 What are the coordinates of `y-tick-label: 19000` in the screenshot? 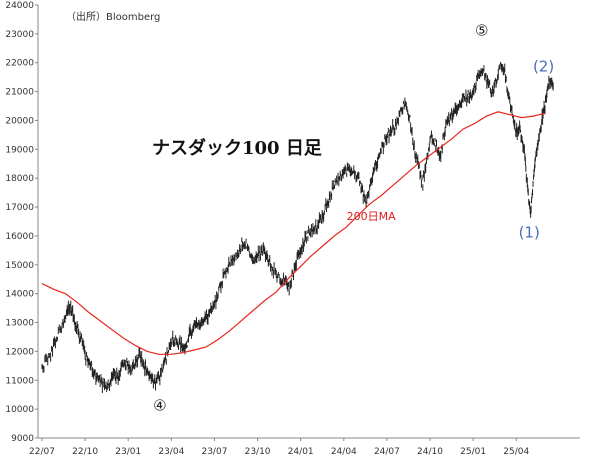 It's located at (19, 150).